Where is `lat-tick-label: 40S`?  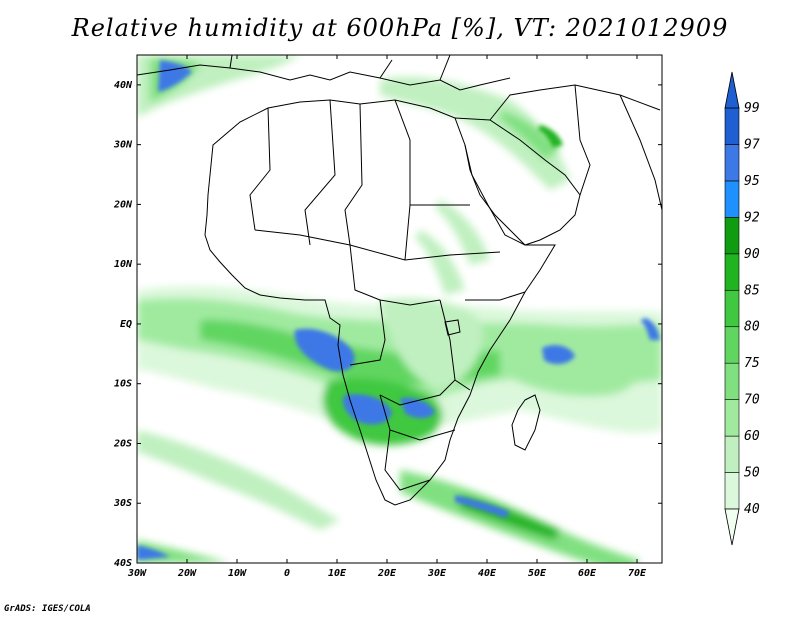 lat-tick-label: 40S is located at coordinates (123, 563).